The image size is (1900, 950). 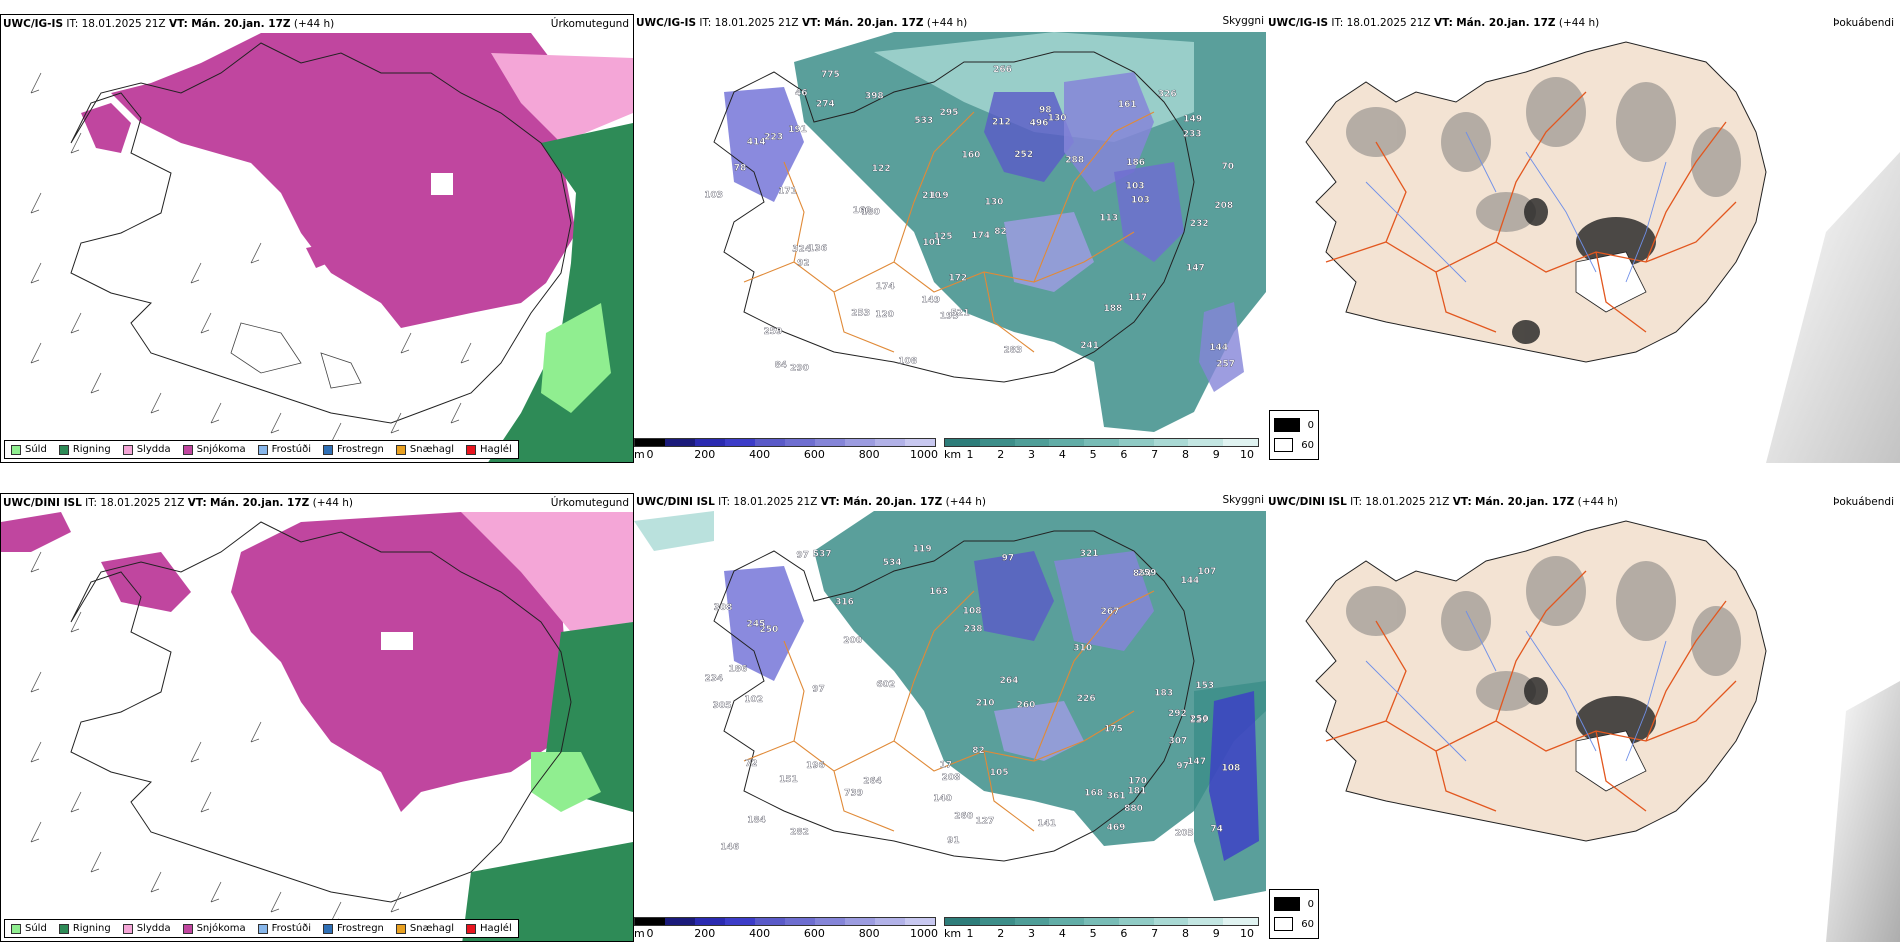 I want to click on coastline, so click(x=321, y=233).